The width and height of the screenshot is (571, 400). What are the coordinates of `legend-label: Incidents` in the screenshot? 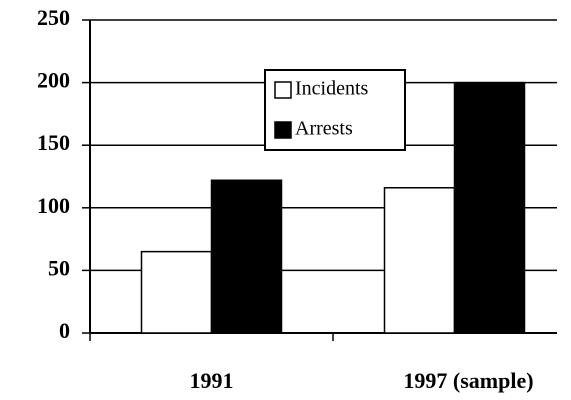 It's located at (332, 89).